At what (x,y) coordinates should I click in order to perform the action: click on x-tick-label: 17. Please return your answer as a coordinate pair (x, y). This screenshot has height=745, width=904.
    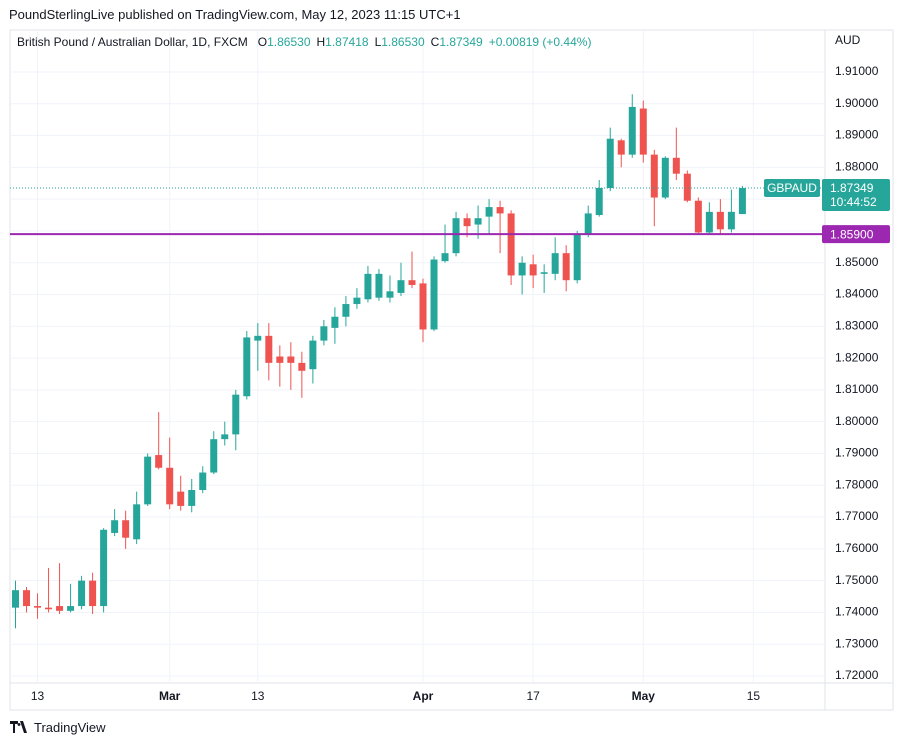
    Looking at the image, I should click on (533, 696).